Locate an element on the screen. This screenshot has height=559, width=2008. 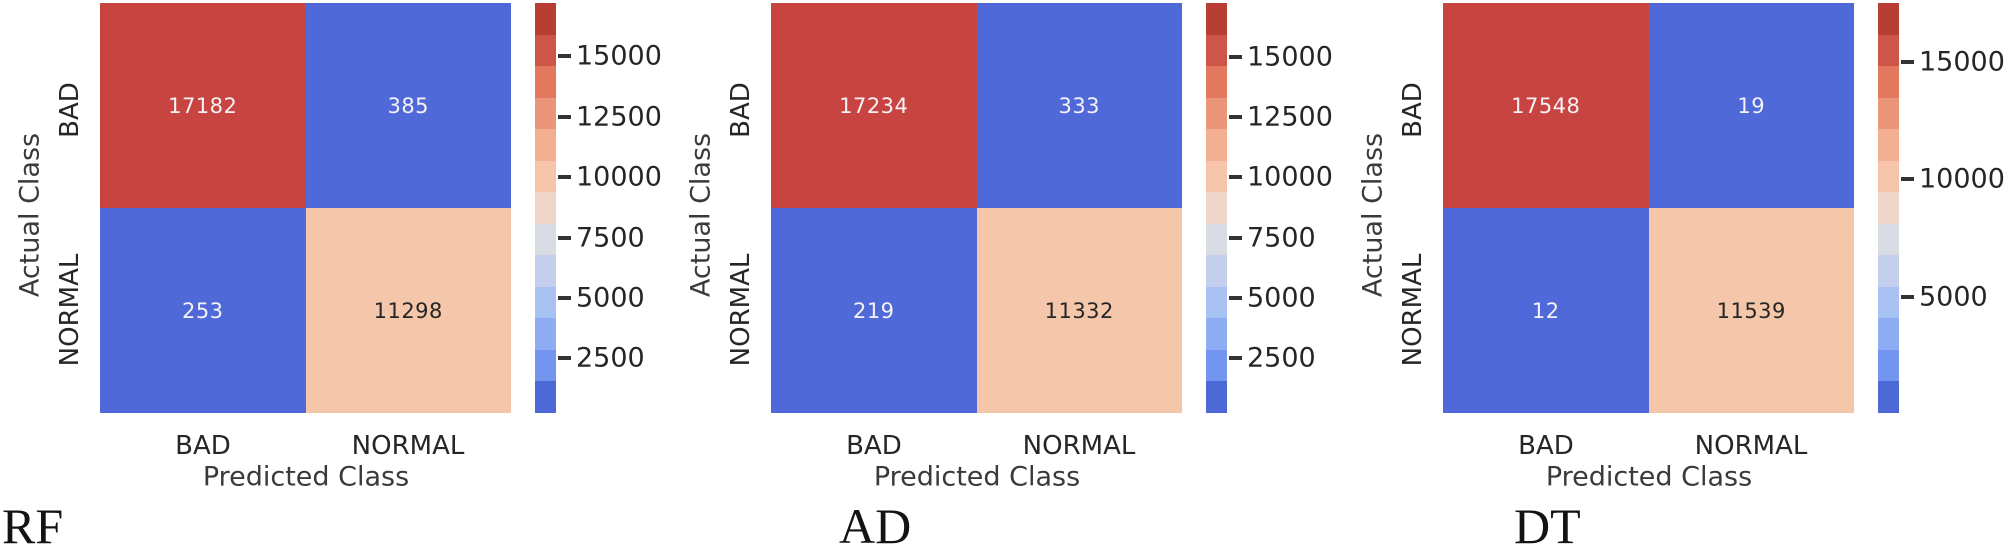
heatmap-cell: 17182 is located at coordinates (203, 105).